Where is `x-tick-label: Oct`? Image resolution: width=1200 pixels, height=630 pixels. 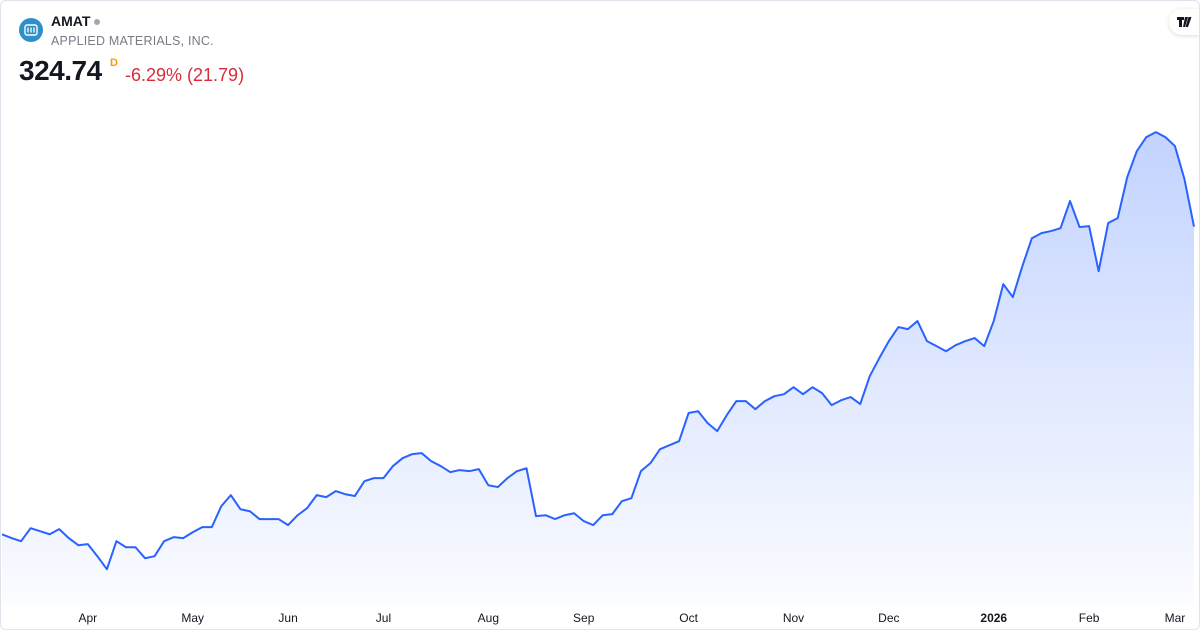 x-tick-label: Oct is located at coordinates (688, 618).